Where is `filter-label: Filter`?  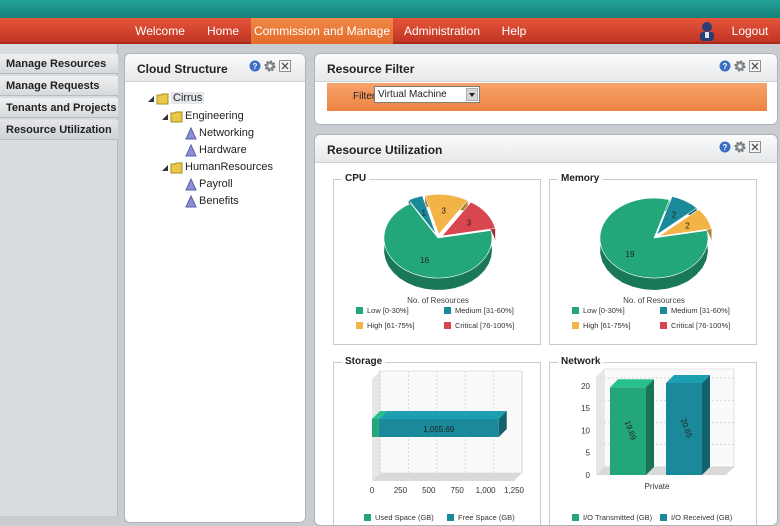 filter-label: Filter is located at coordinates (364, 96).